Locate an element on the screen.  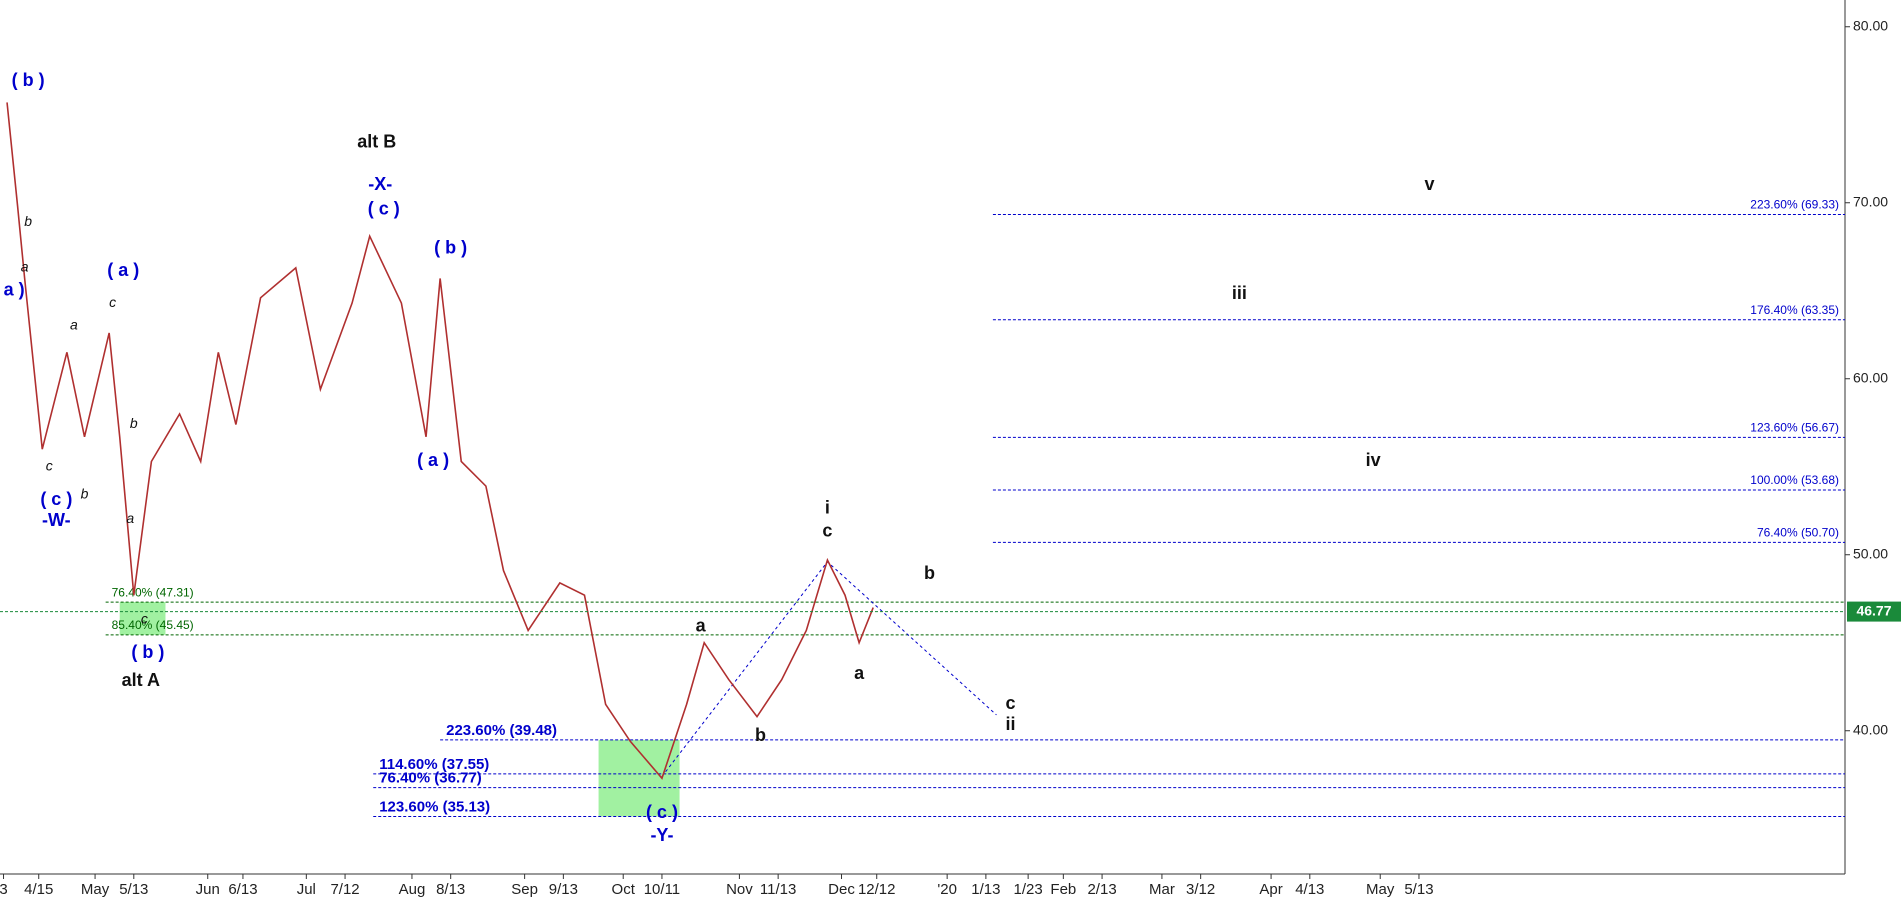
x-tick-label: 3/12 is located at coordinates (1200, 889).